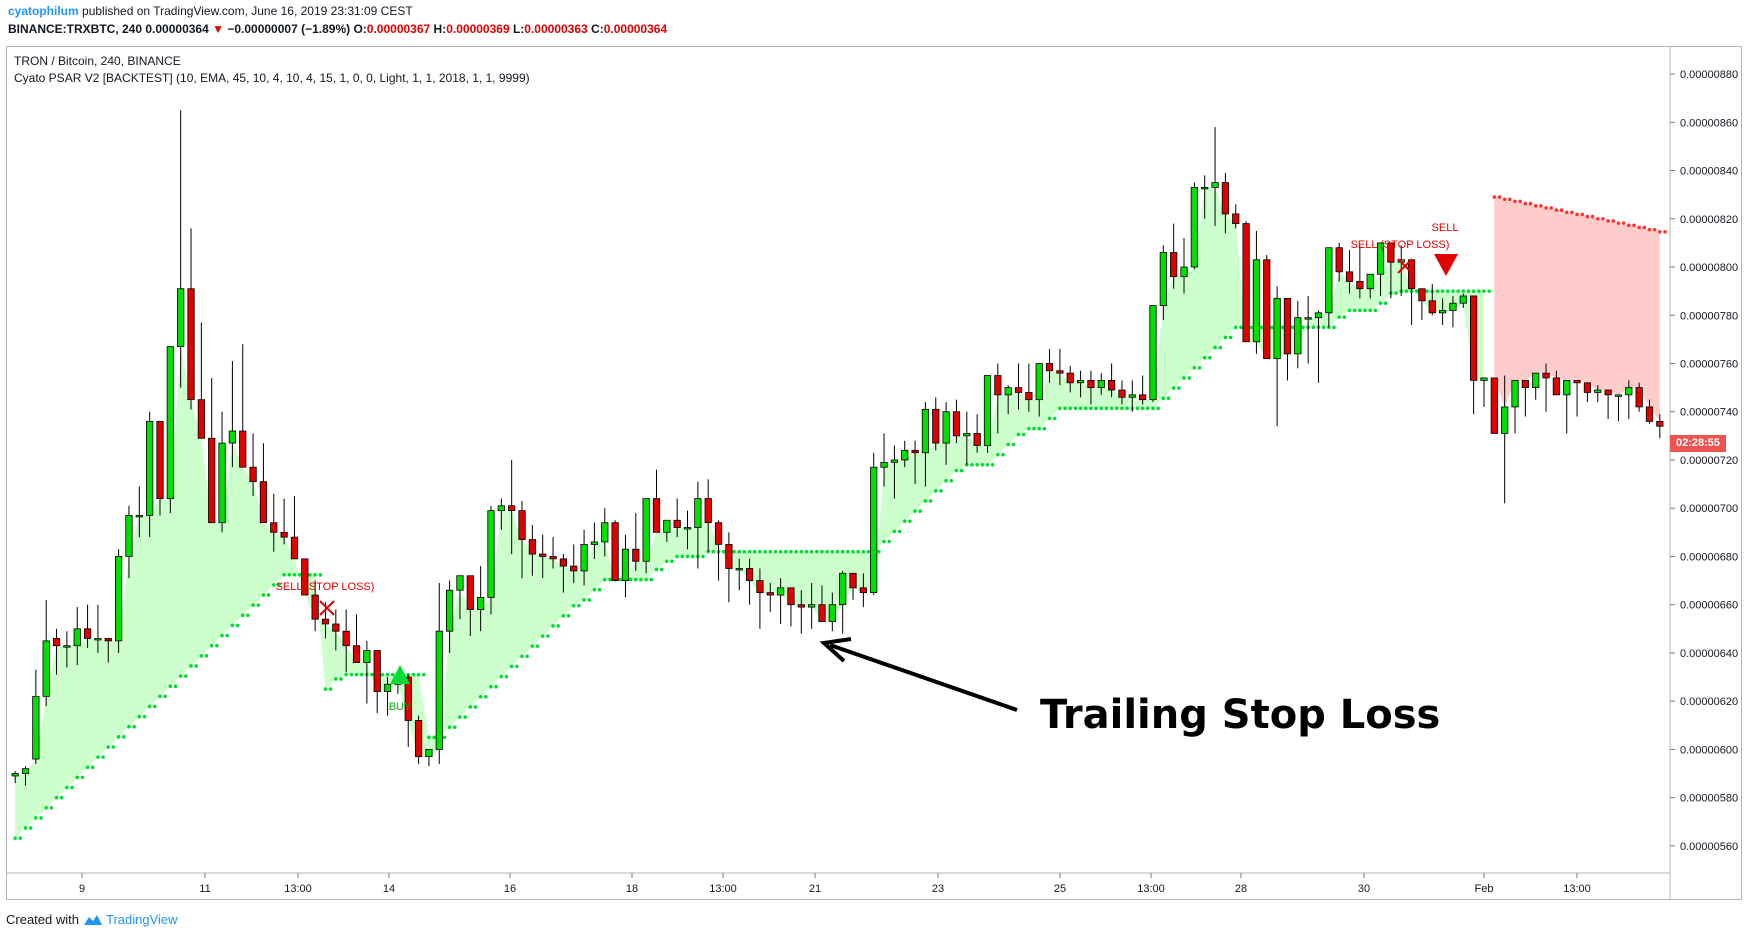 This screenshot has height=937, width=1748. I want to click on x-tick-label: 30, so click(1364, 889).